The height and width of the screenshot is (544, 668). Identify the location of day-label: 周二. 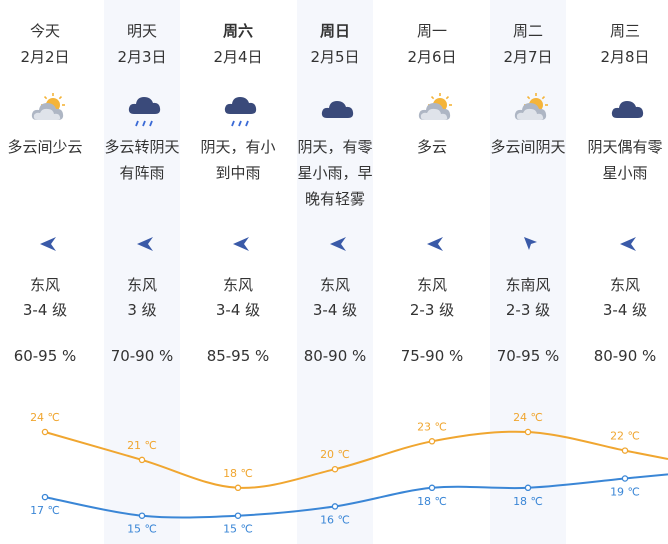
(527, 31).